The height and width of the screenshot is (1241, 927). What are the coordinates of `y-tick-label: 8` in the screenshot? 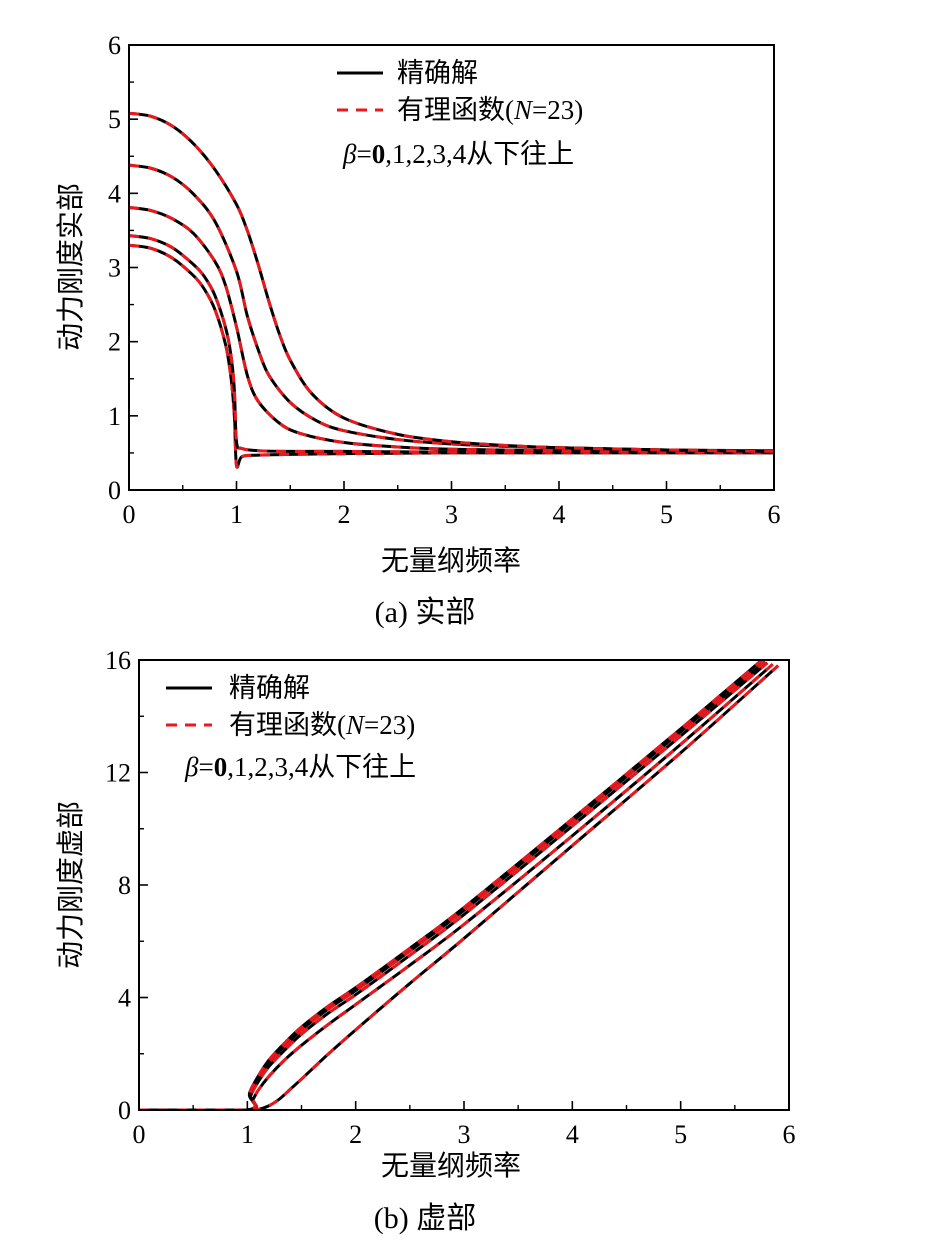 It's located at (124, 885).